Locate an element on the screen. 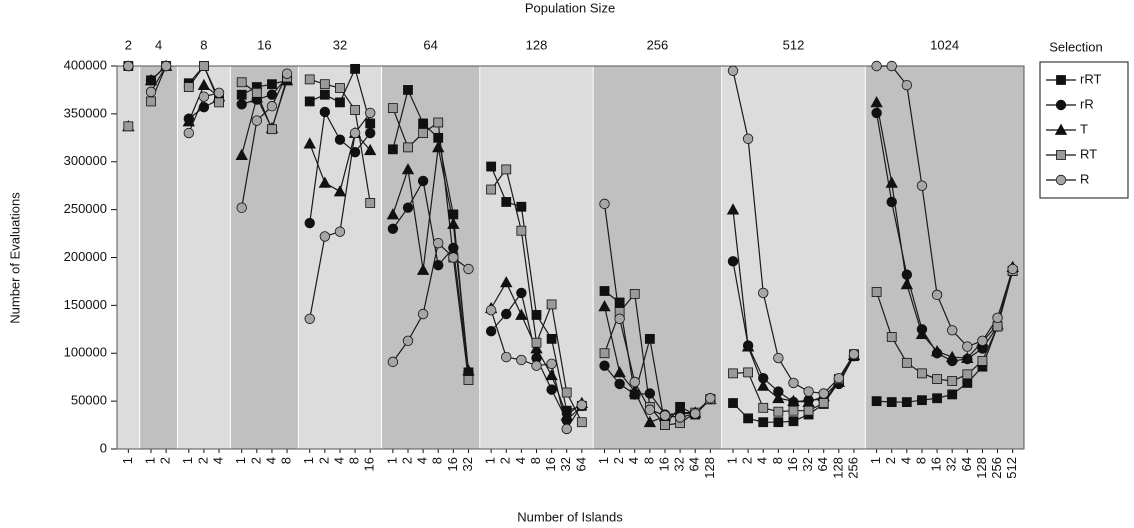  population-label: 4 is located at coordinates (158, 44).